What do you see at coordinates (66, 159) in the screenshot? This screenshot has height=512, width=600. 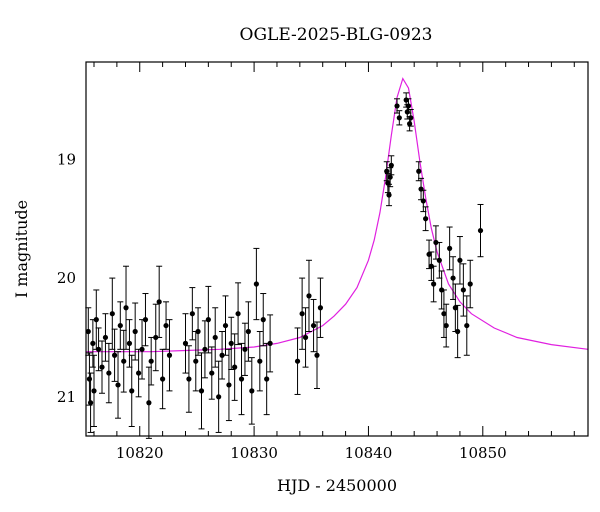 I see `y-tick-label: 19` at bounding box center [66, 159].